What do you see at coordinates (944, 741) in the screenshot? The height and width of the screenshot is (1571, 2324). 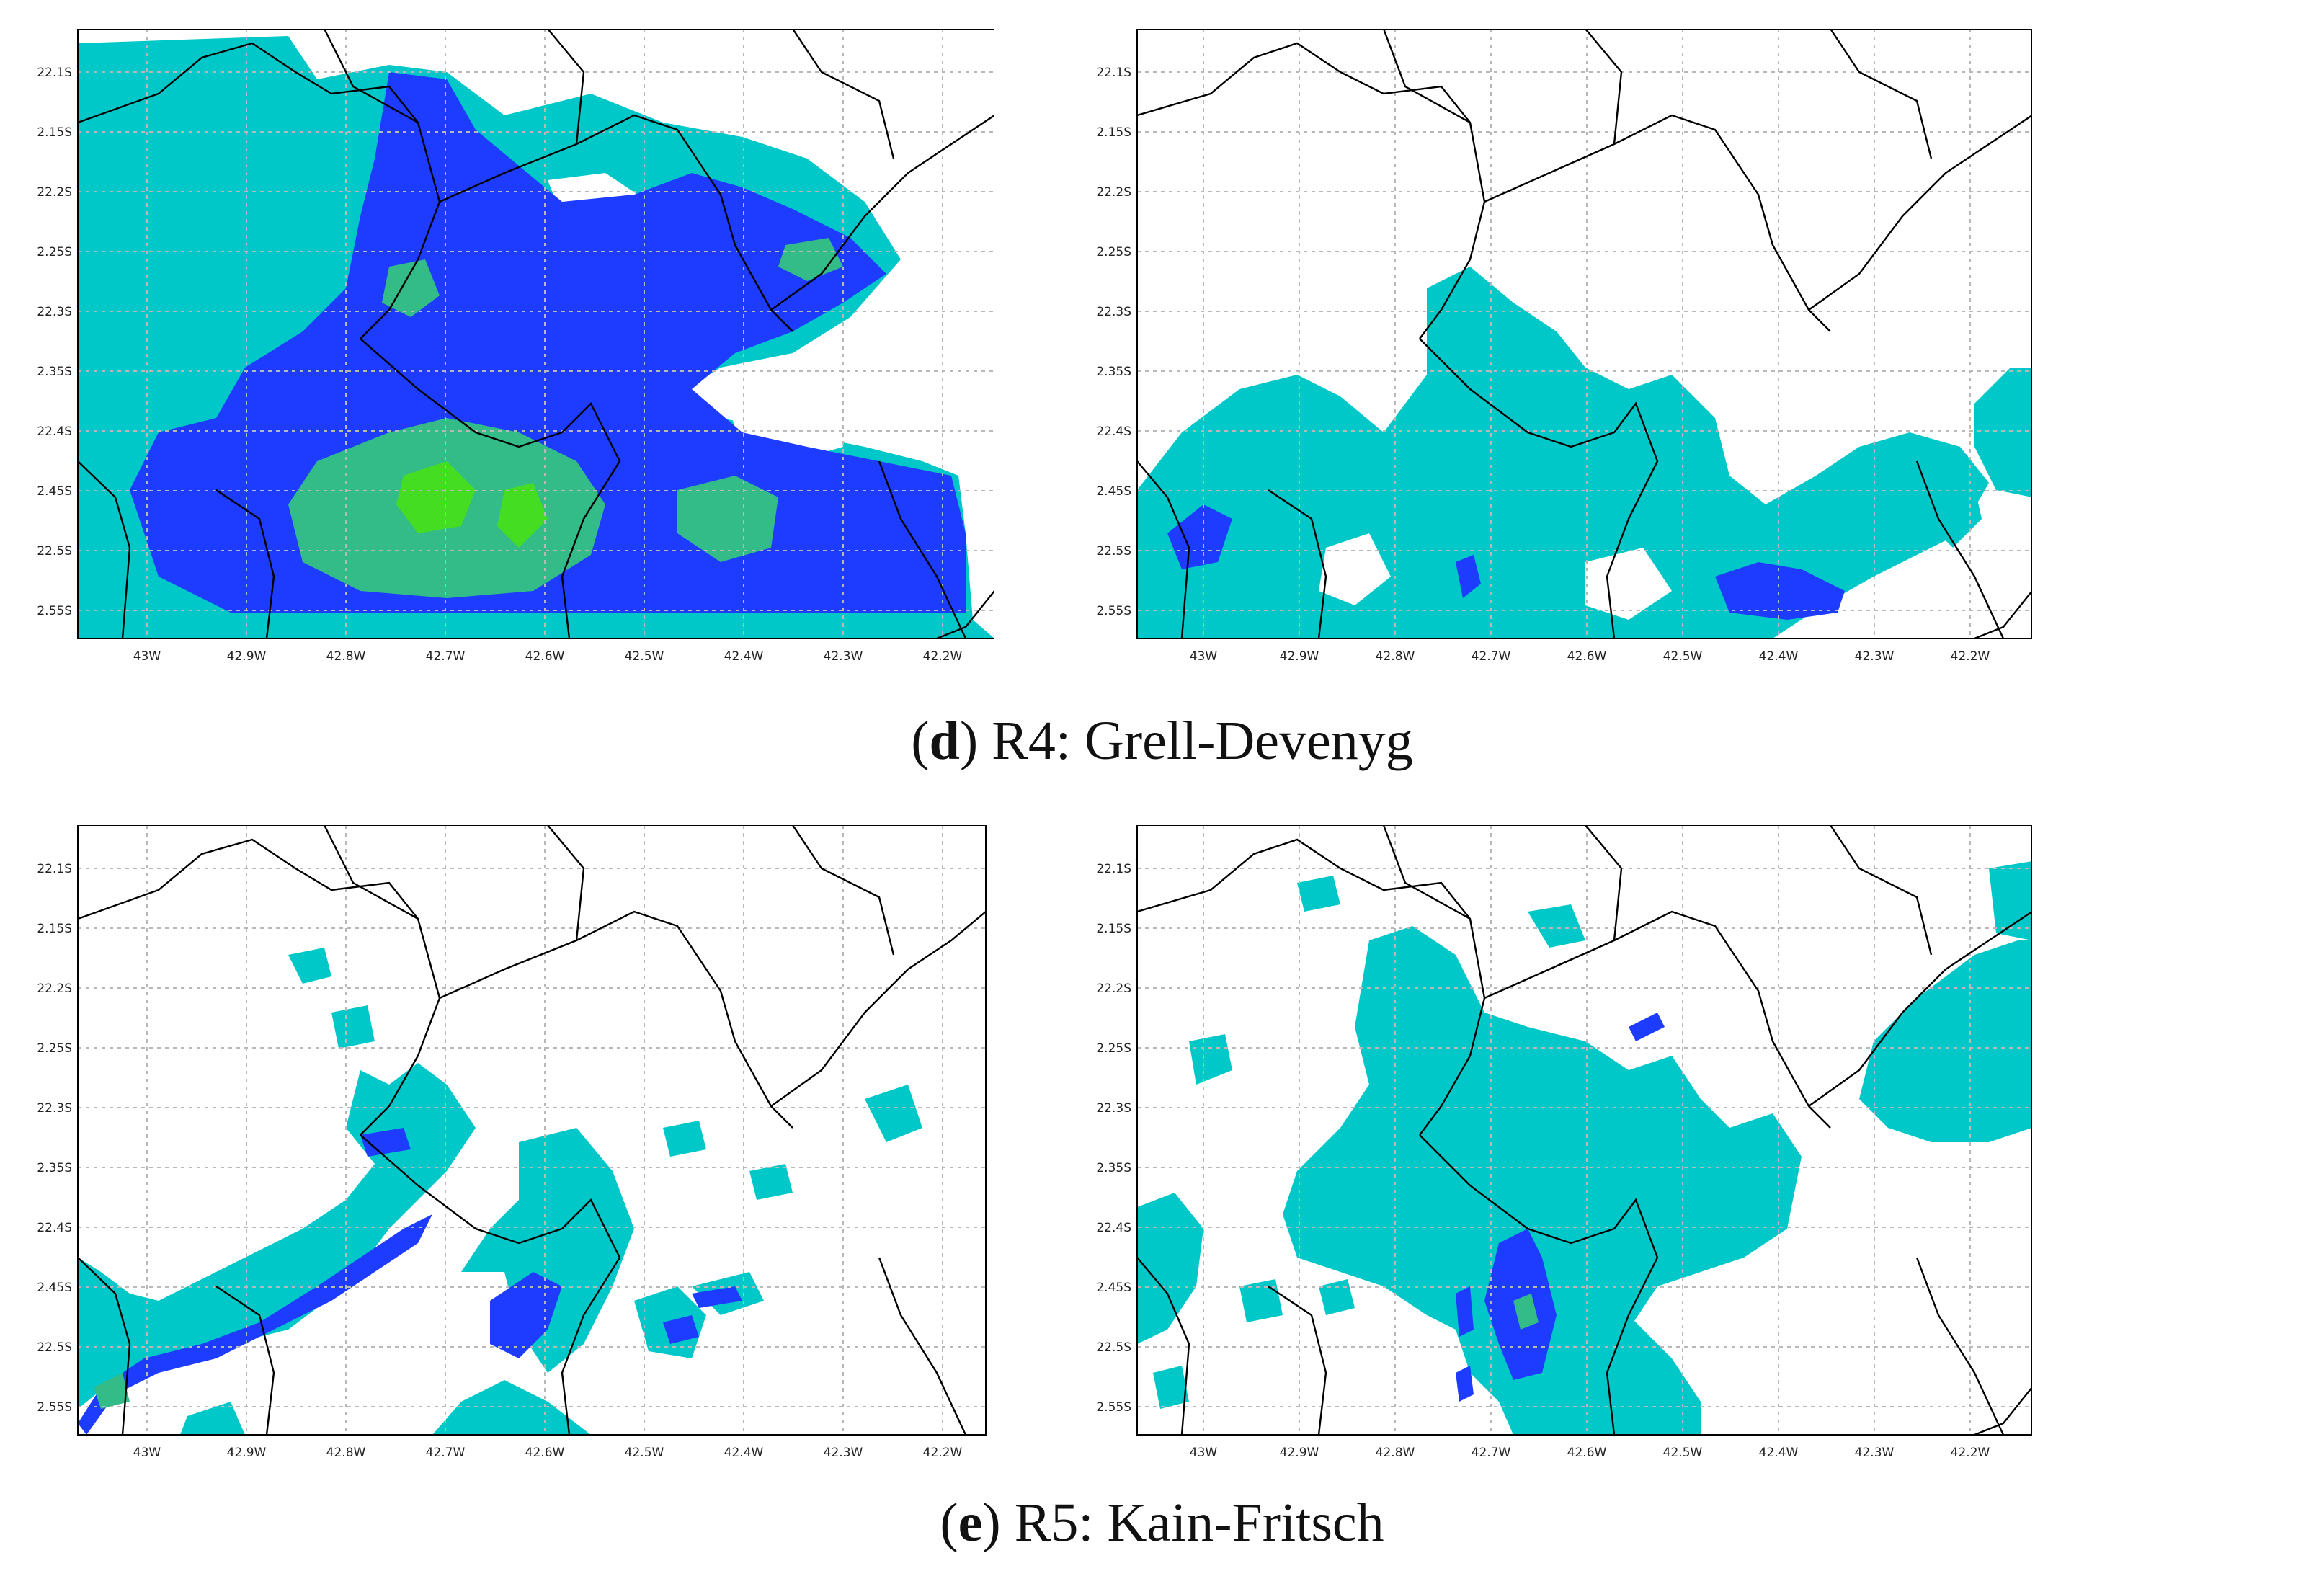 I see `caption-letter: d` at bounding box center [944, 741].